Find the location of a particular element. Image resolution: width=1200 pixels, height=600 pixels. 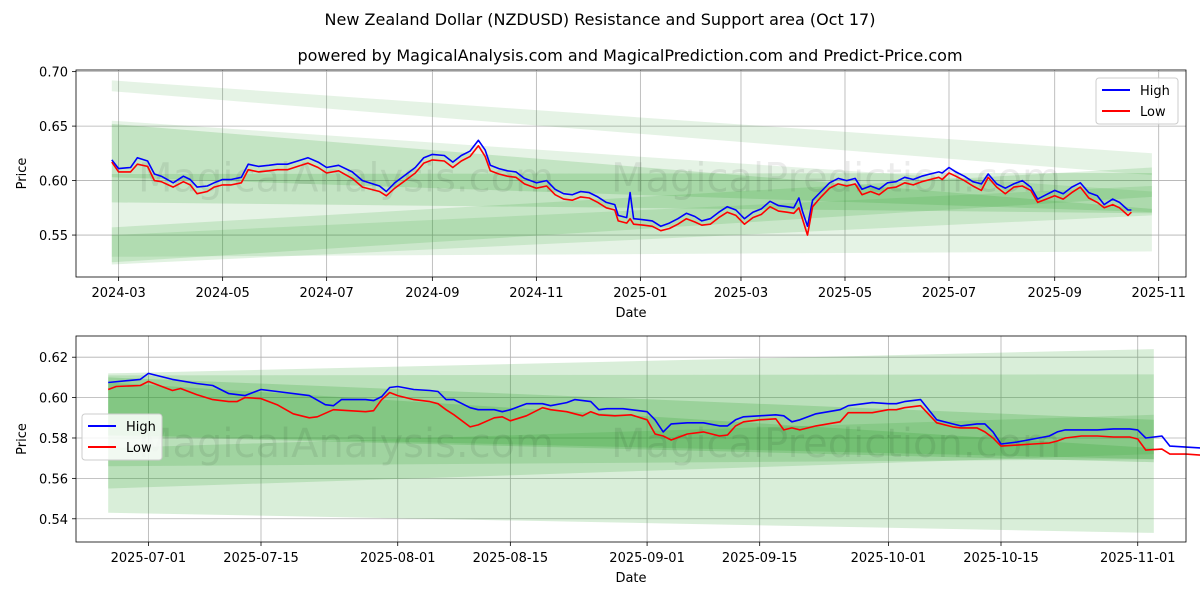

x-tick-label: 2025-10-15 is located at coordinates (1001, 558).